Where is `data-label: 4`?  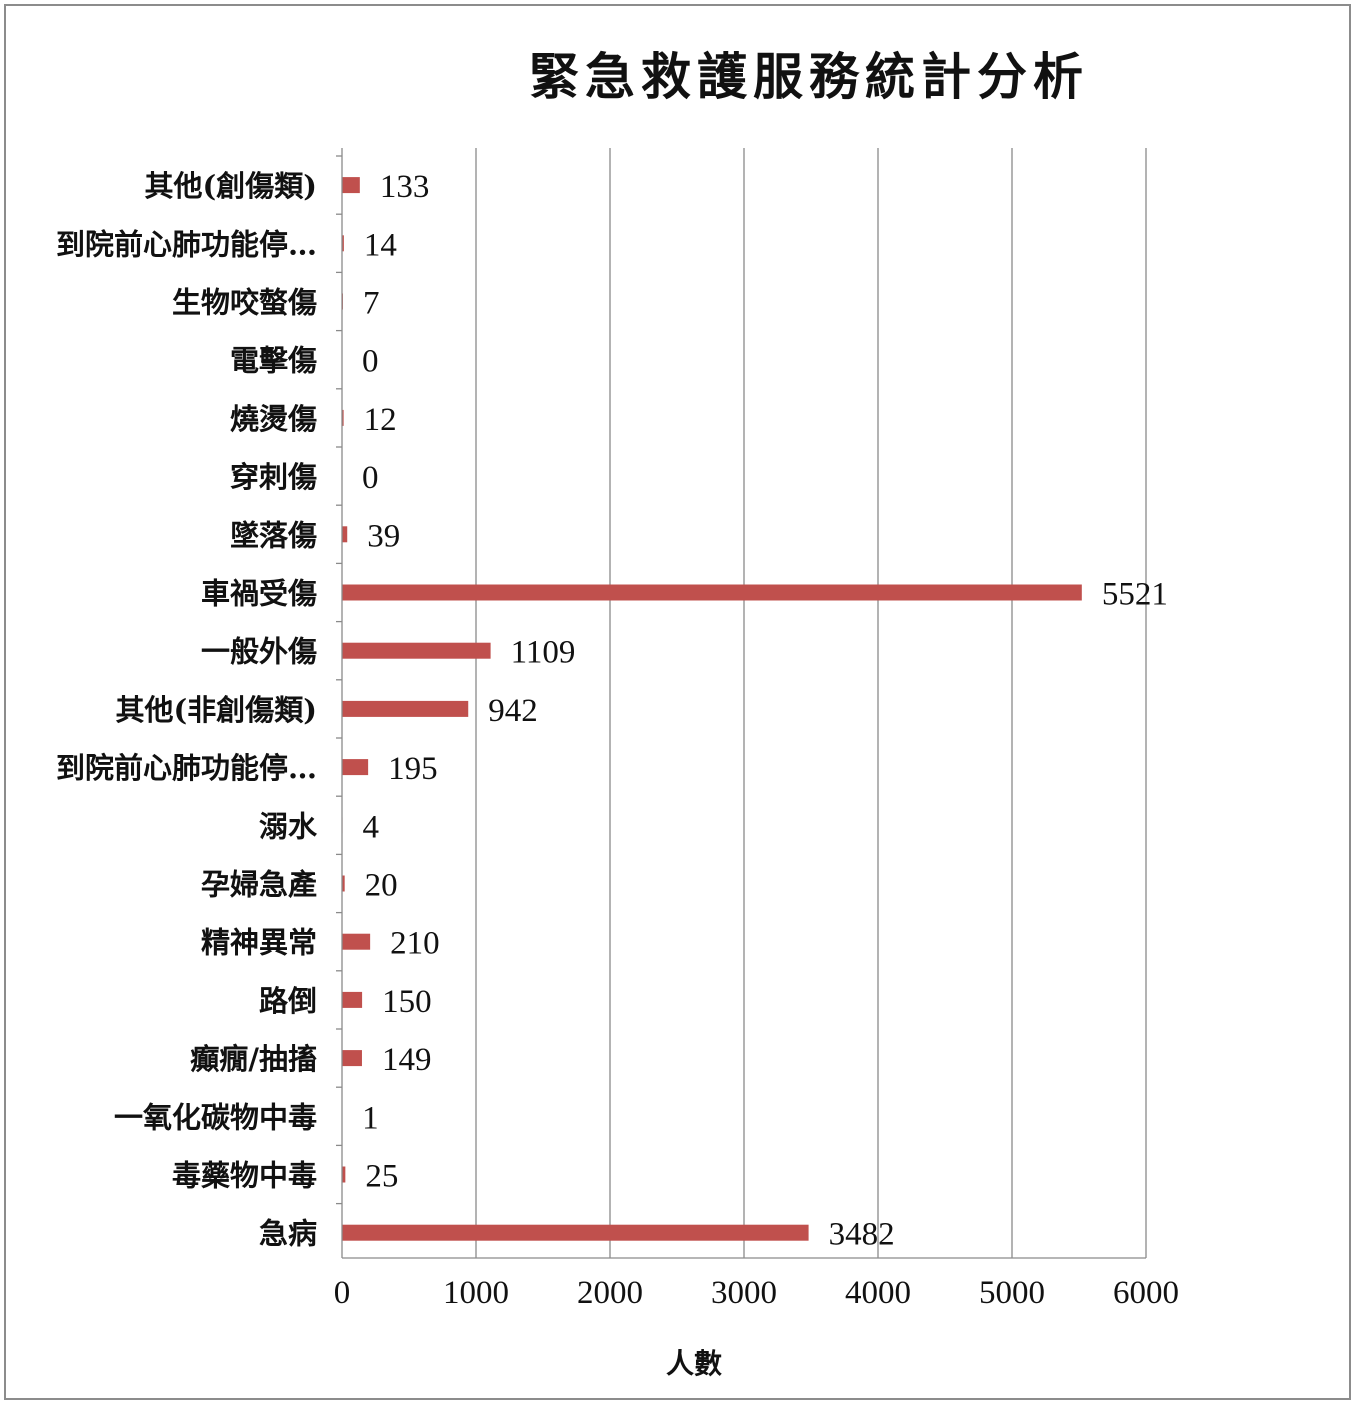 data-label: 4 is located at coordinates (371, 827).